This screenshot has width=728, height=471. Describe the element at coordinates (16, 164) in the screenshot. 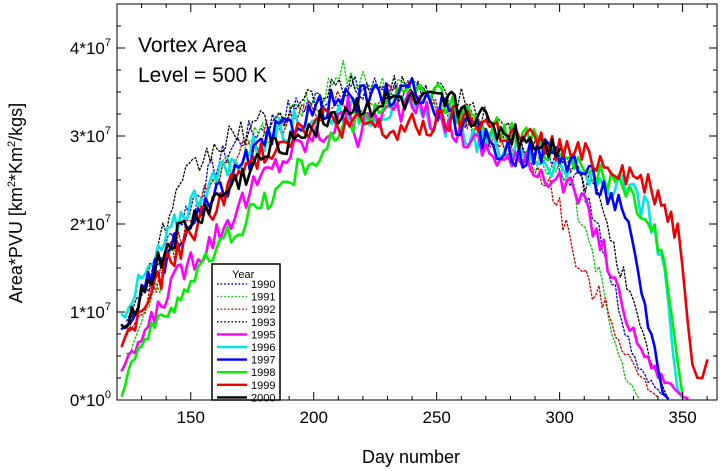

I see `y-axis-title-mid: *Km` at that location.